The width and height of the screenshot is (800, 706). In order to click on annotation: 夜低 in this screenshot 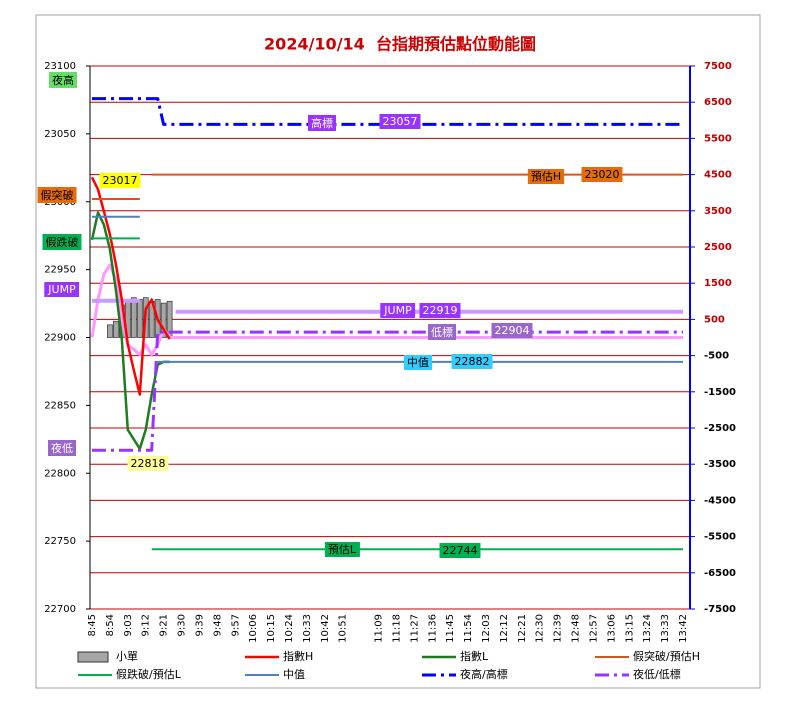, I will do `click(62, 448)`.